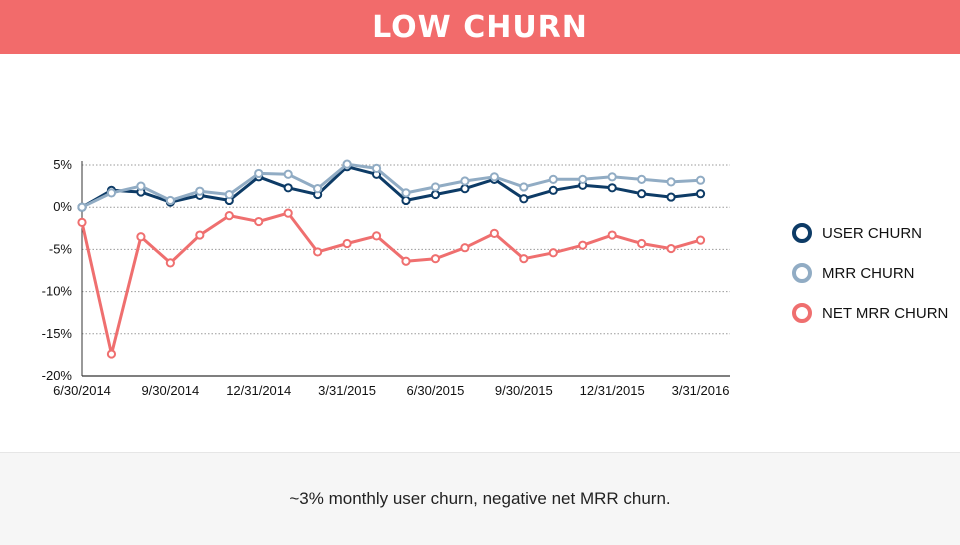  I want to click on legend-item: MRR CHURN, so click(853, 273).